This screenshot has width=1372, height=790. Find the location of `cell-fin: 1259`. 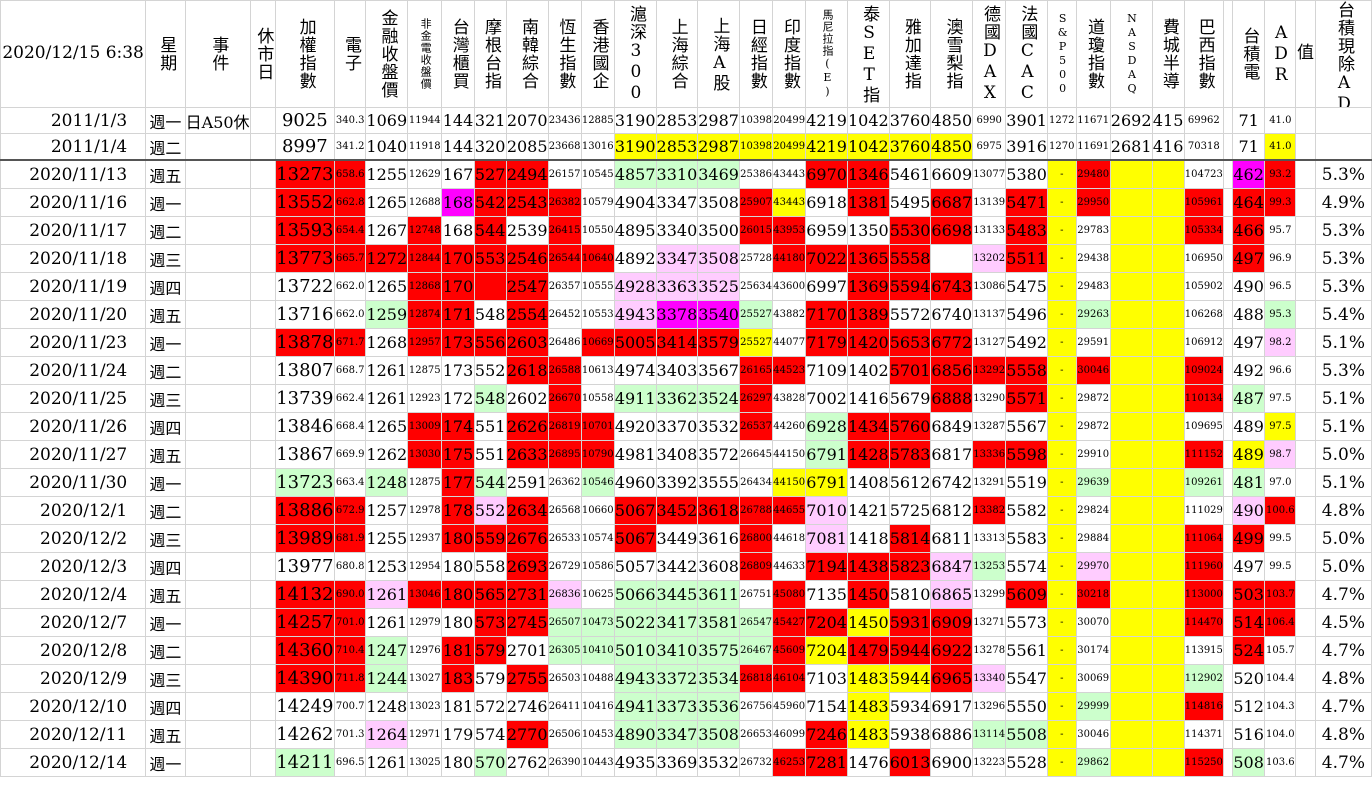

cell-fin: 1259 is located at coordinates (387, 314).